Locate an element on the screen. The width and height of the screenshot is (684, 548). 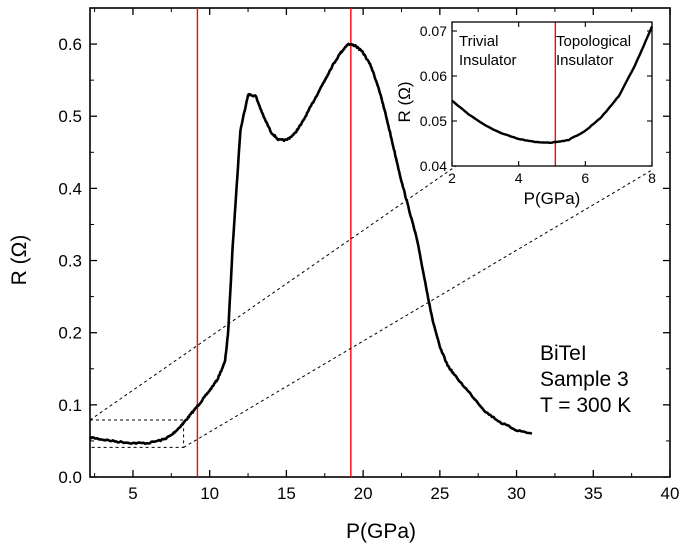
main-ytick-label-1: 0.1 is located at coordinates (70, 405).